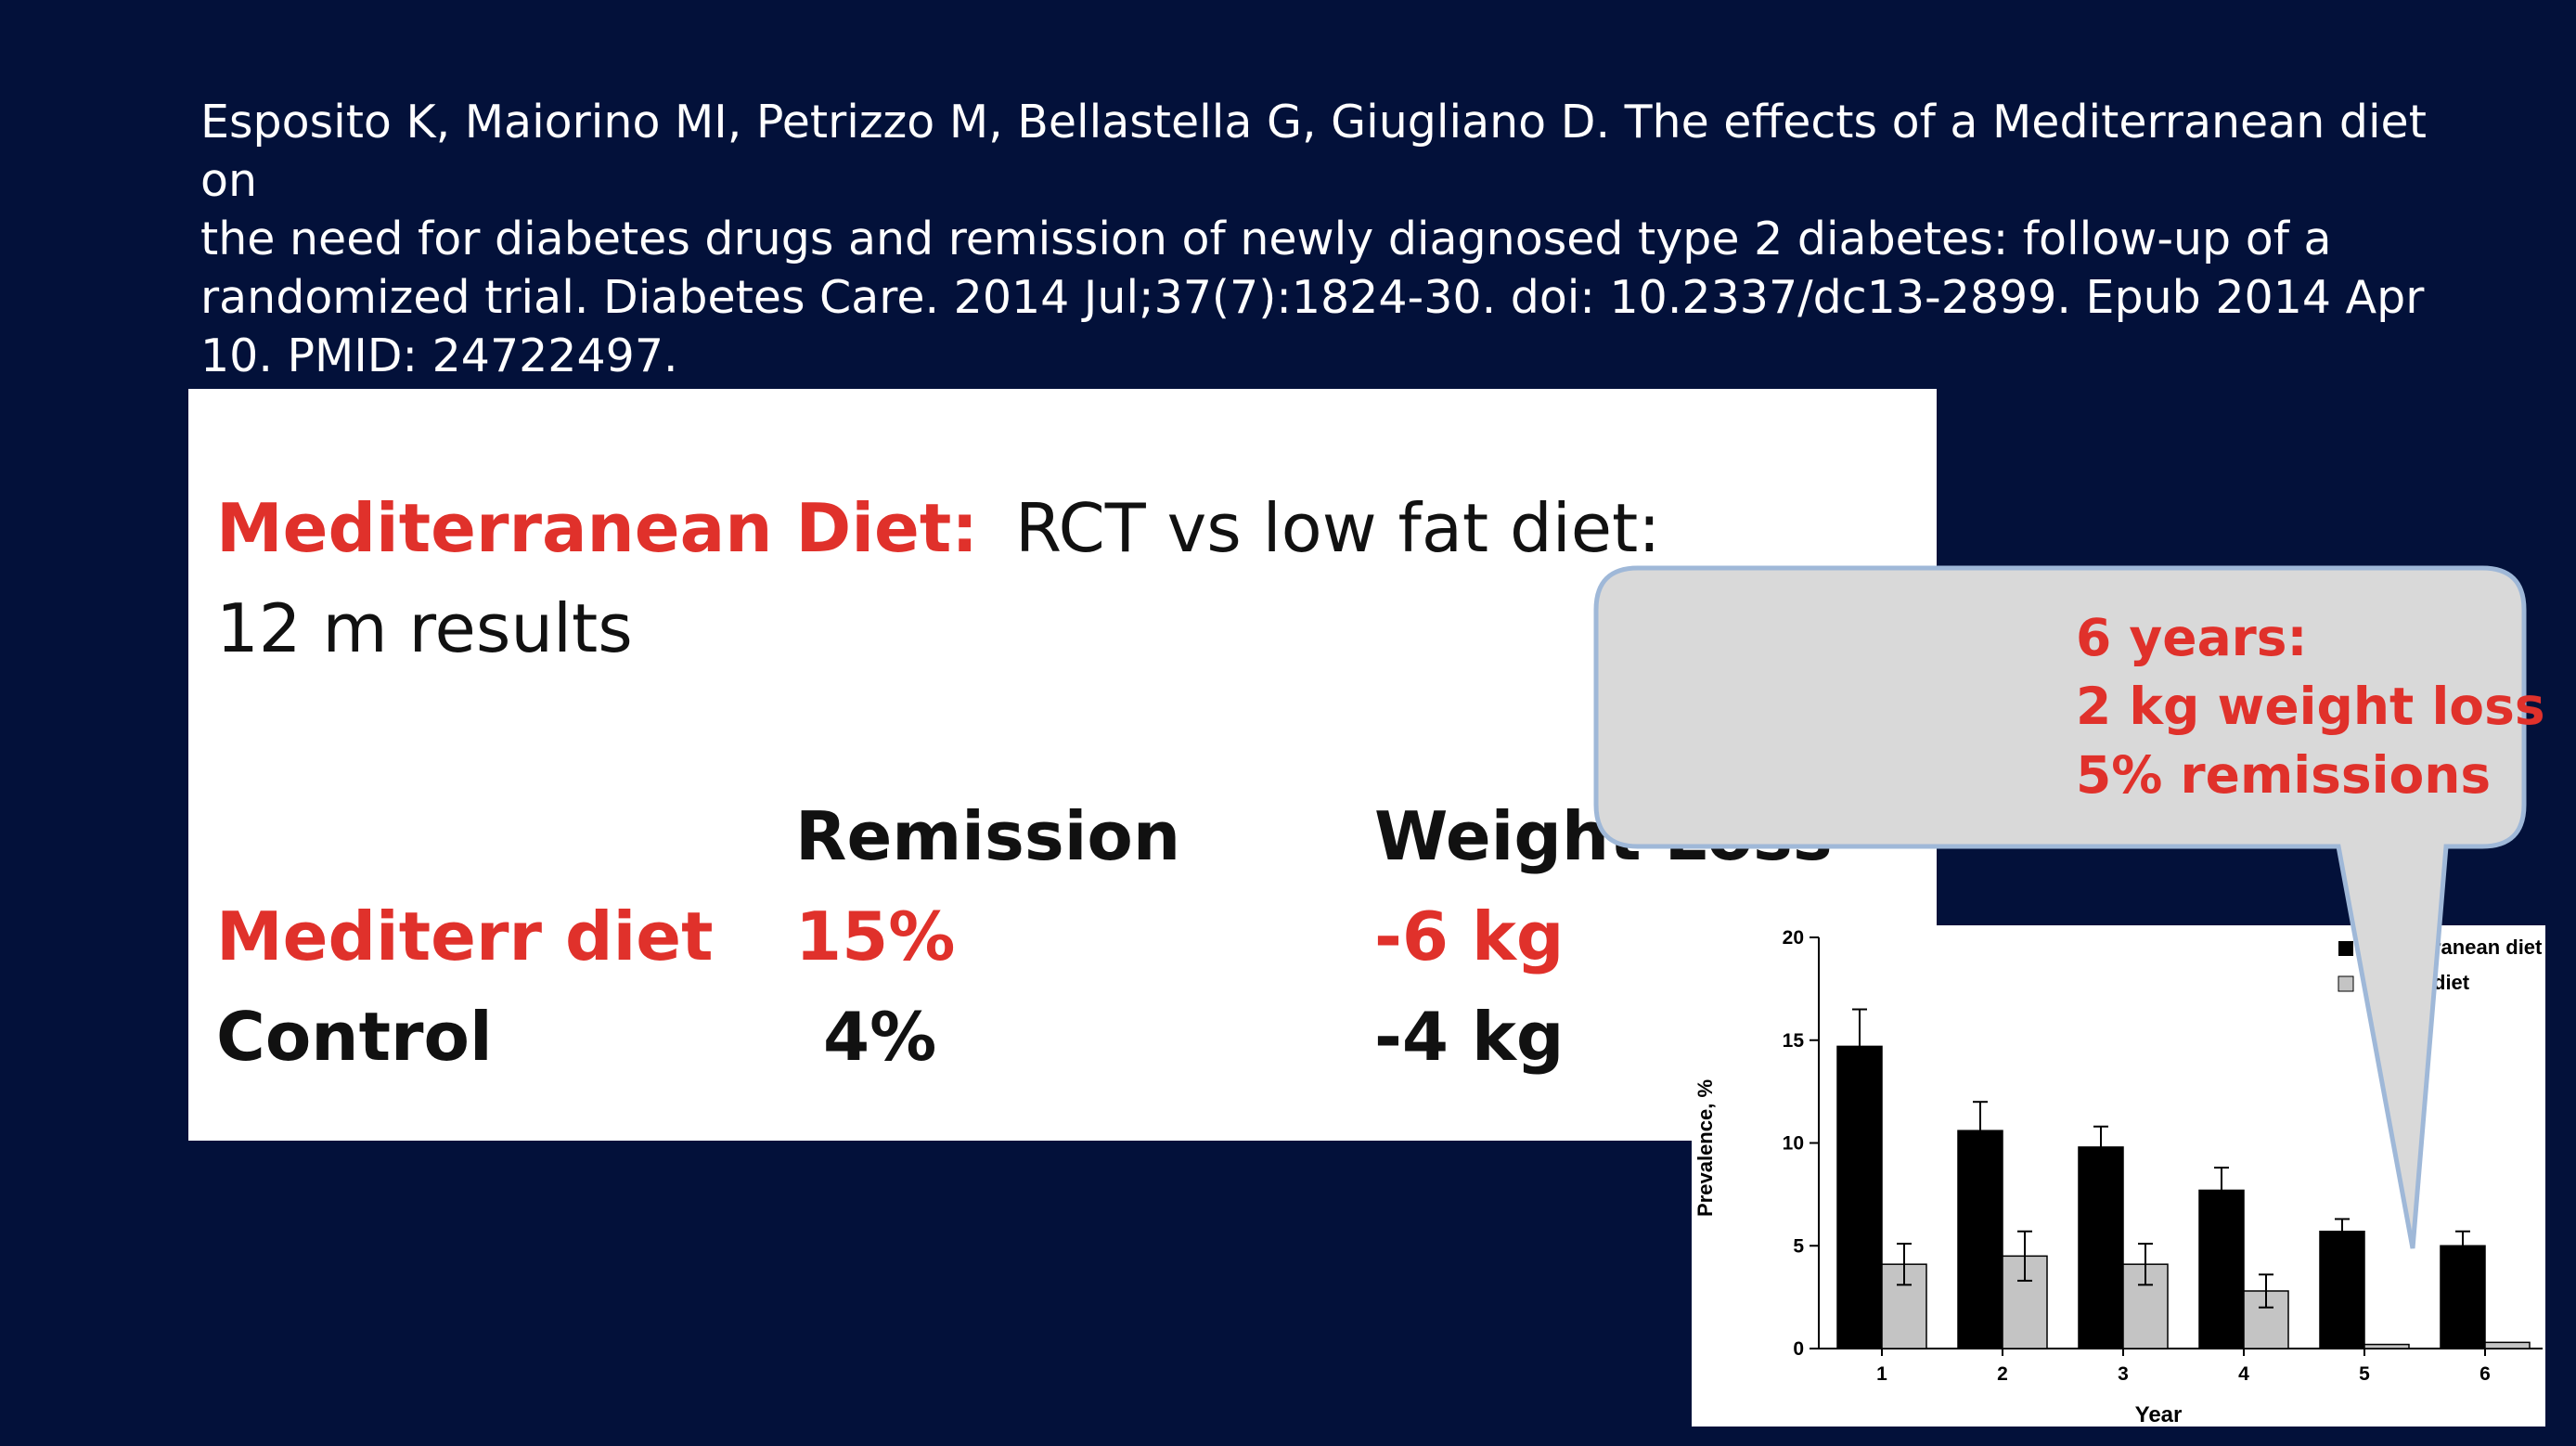  Describe the element at coordinates (2284, 775) in the screenshot. I see `callout-line: 5% remissions` at that location.